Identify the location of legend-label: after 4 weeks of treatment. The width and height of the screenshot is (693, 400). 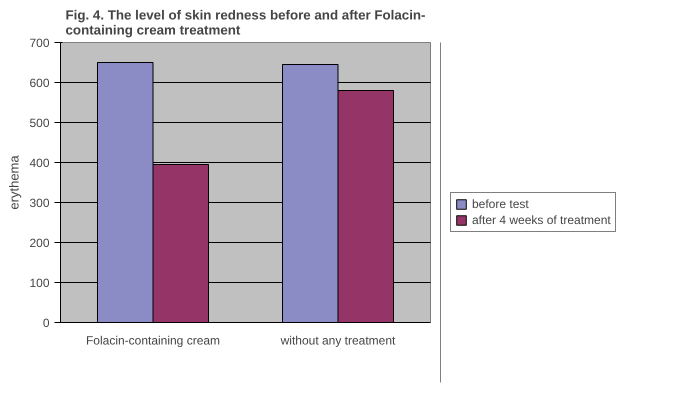
(541, 220).